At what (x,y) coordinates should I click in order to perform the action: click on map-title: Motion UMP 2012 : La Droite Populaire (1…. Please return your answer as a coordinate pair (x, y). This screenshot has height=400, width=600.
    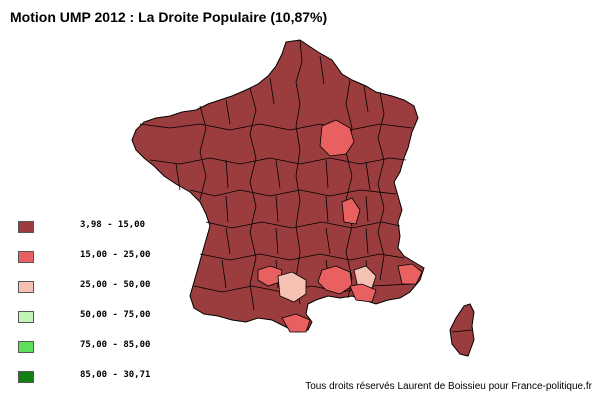
    Looking at the image, I should click on (169, 17).